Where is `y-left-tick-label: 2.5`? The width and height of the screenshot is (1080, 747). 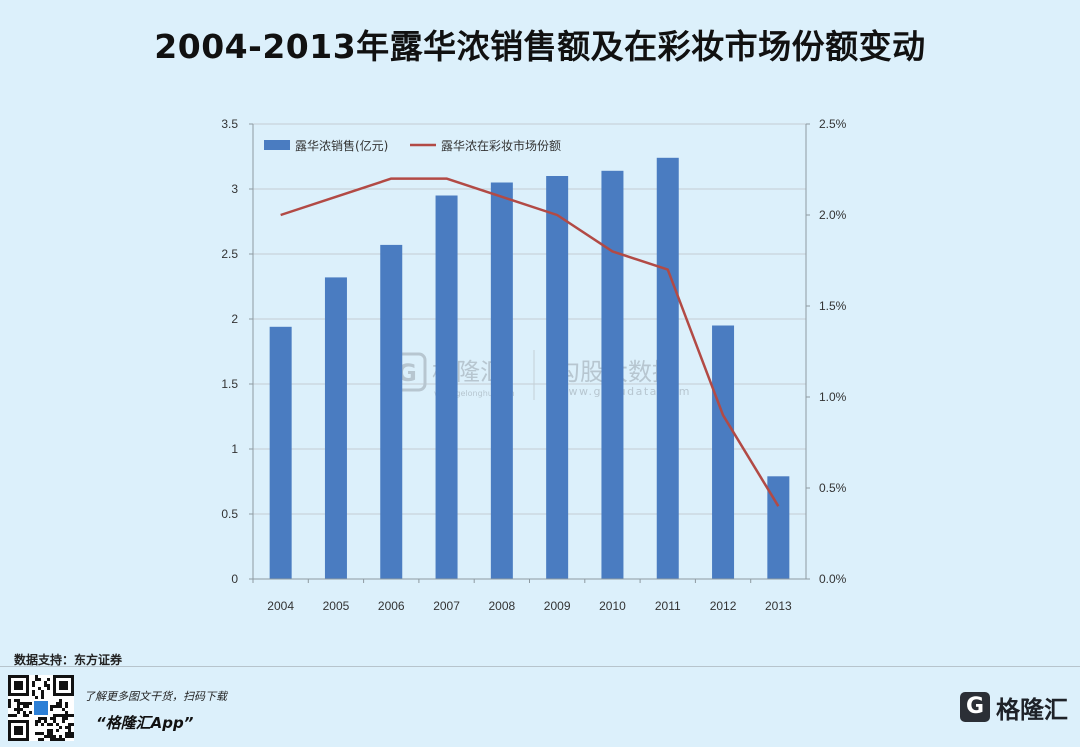
y-left-tick-label: 2.5 is located at coordinates (229, 254).